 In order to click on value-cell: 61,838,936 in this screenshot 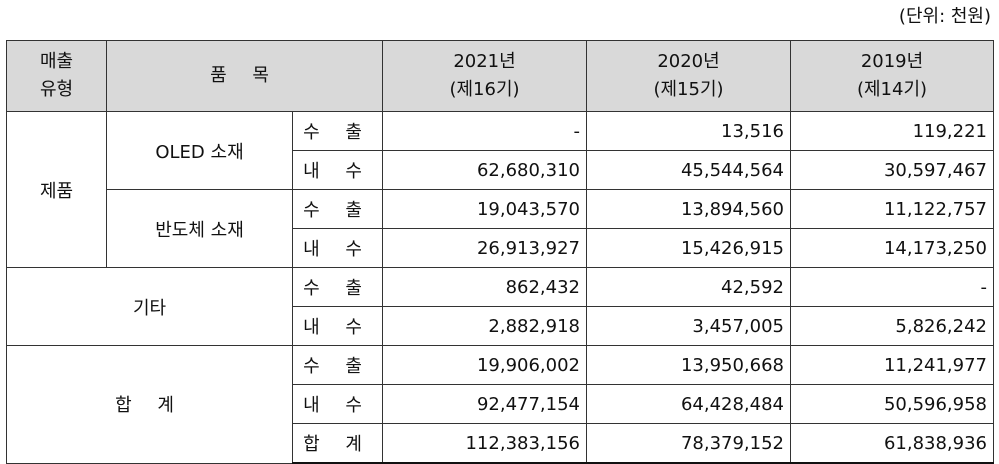, I will do `click(892, 443)`.